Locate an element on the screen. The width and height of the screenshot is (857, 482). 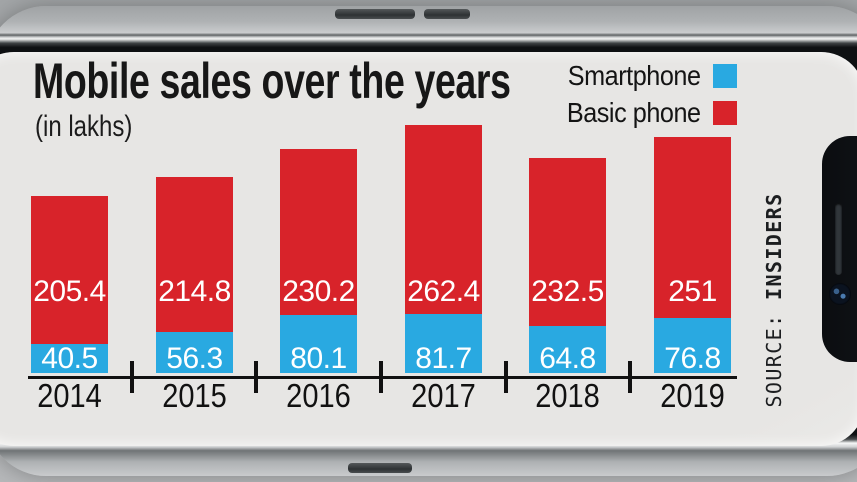
bar-smartphone-2015 is located at coordinates (194, 352).